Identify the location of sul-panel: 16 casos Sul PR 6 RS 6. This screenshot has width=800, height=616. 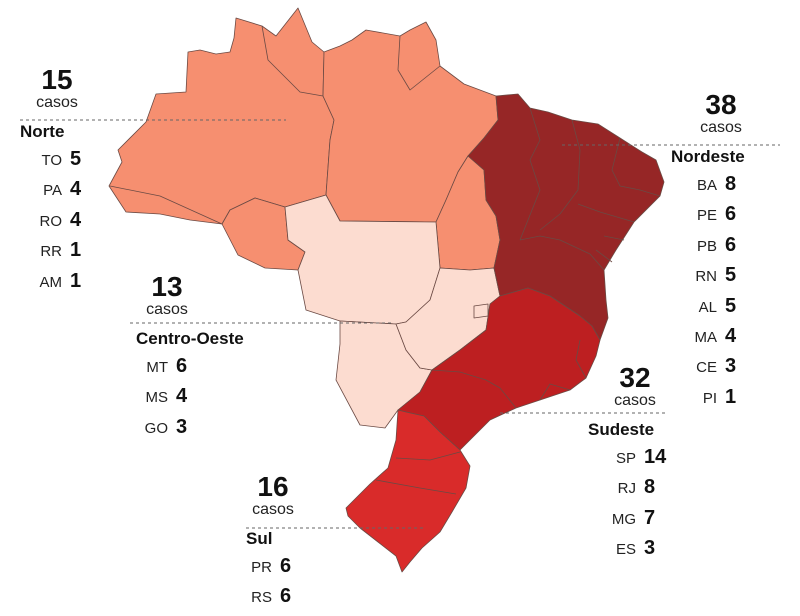
(273, 544).